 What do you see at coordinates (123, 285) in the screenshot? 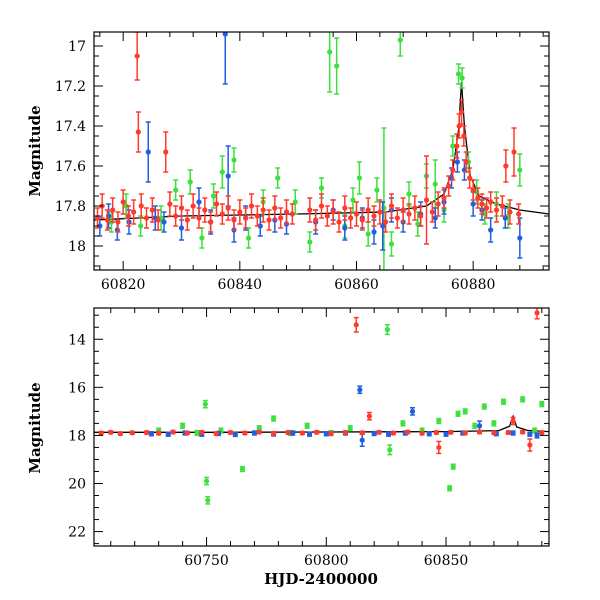
I see `top-x-tick-label: 60820` at bounding box center [123, 285].